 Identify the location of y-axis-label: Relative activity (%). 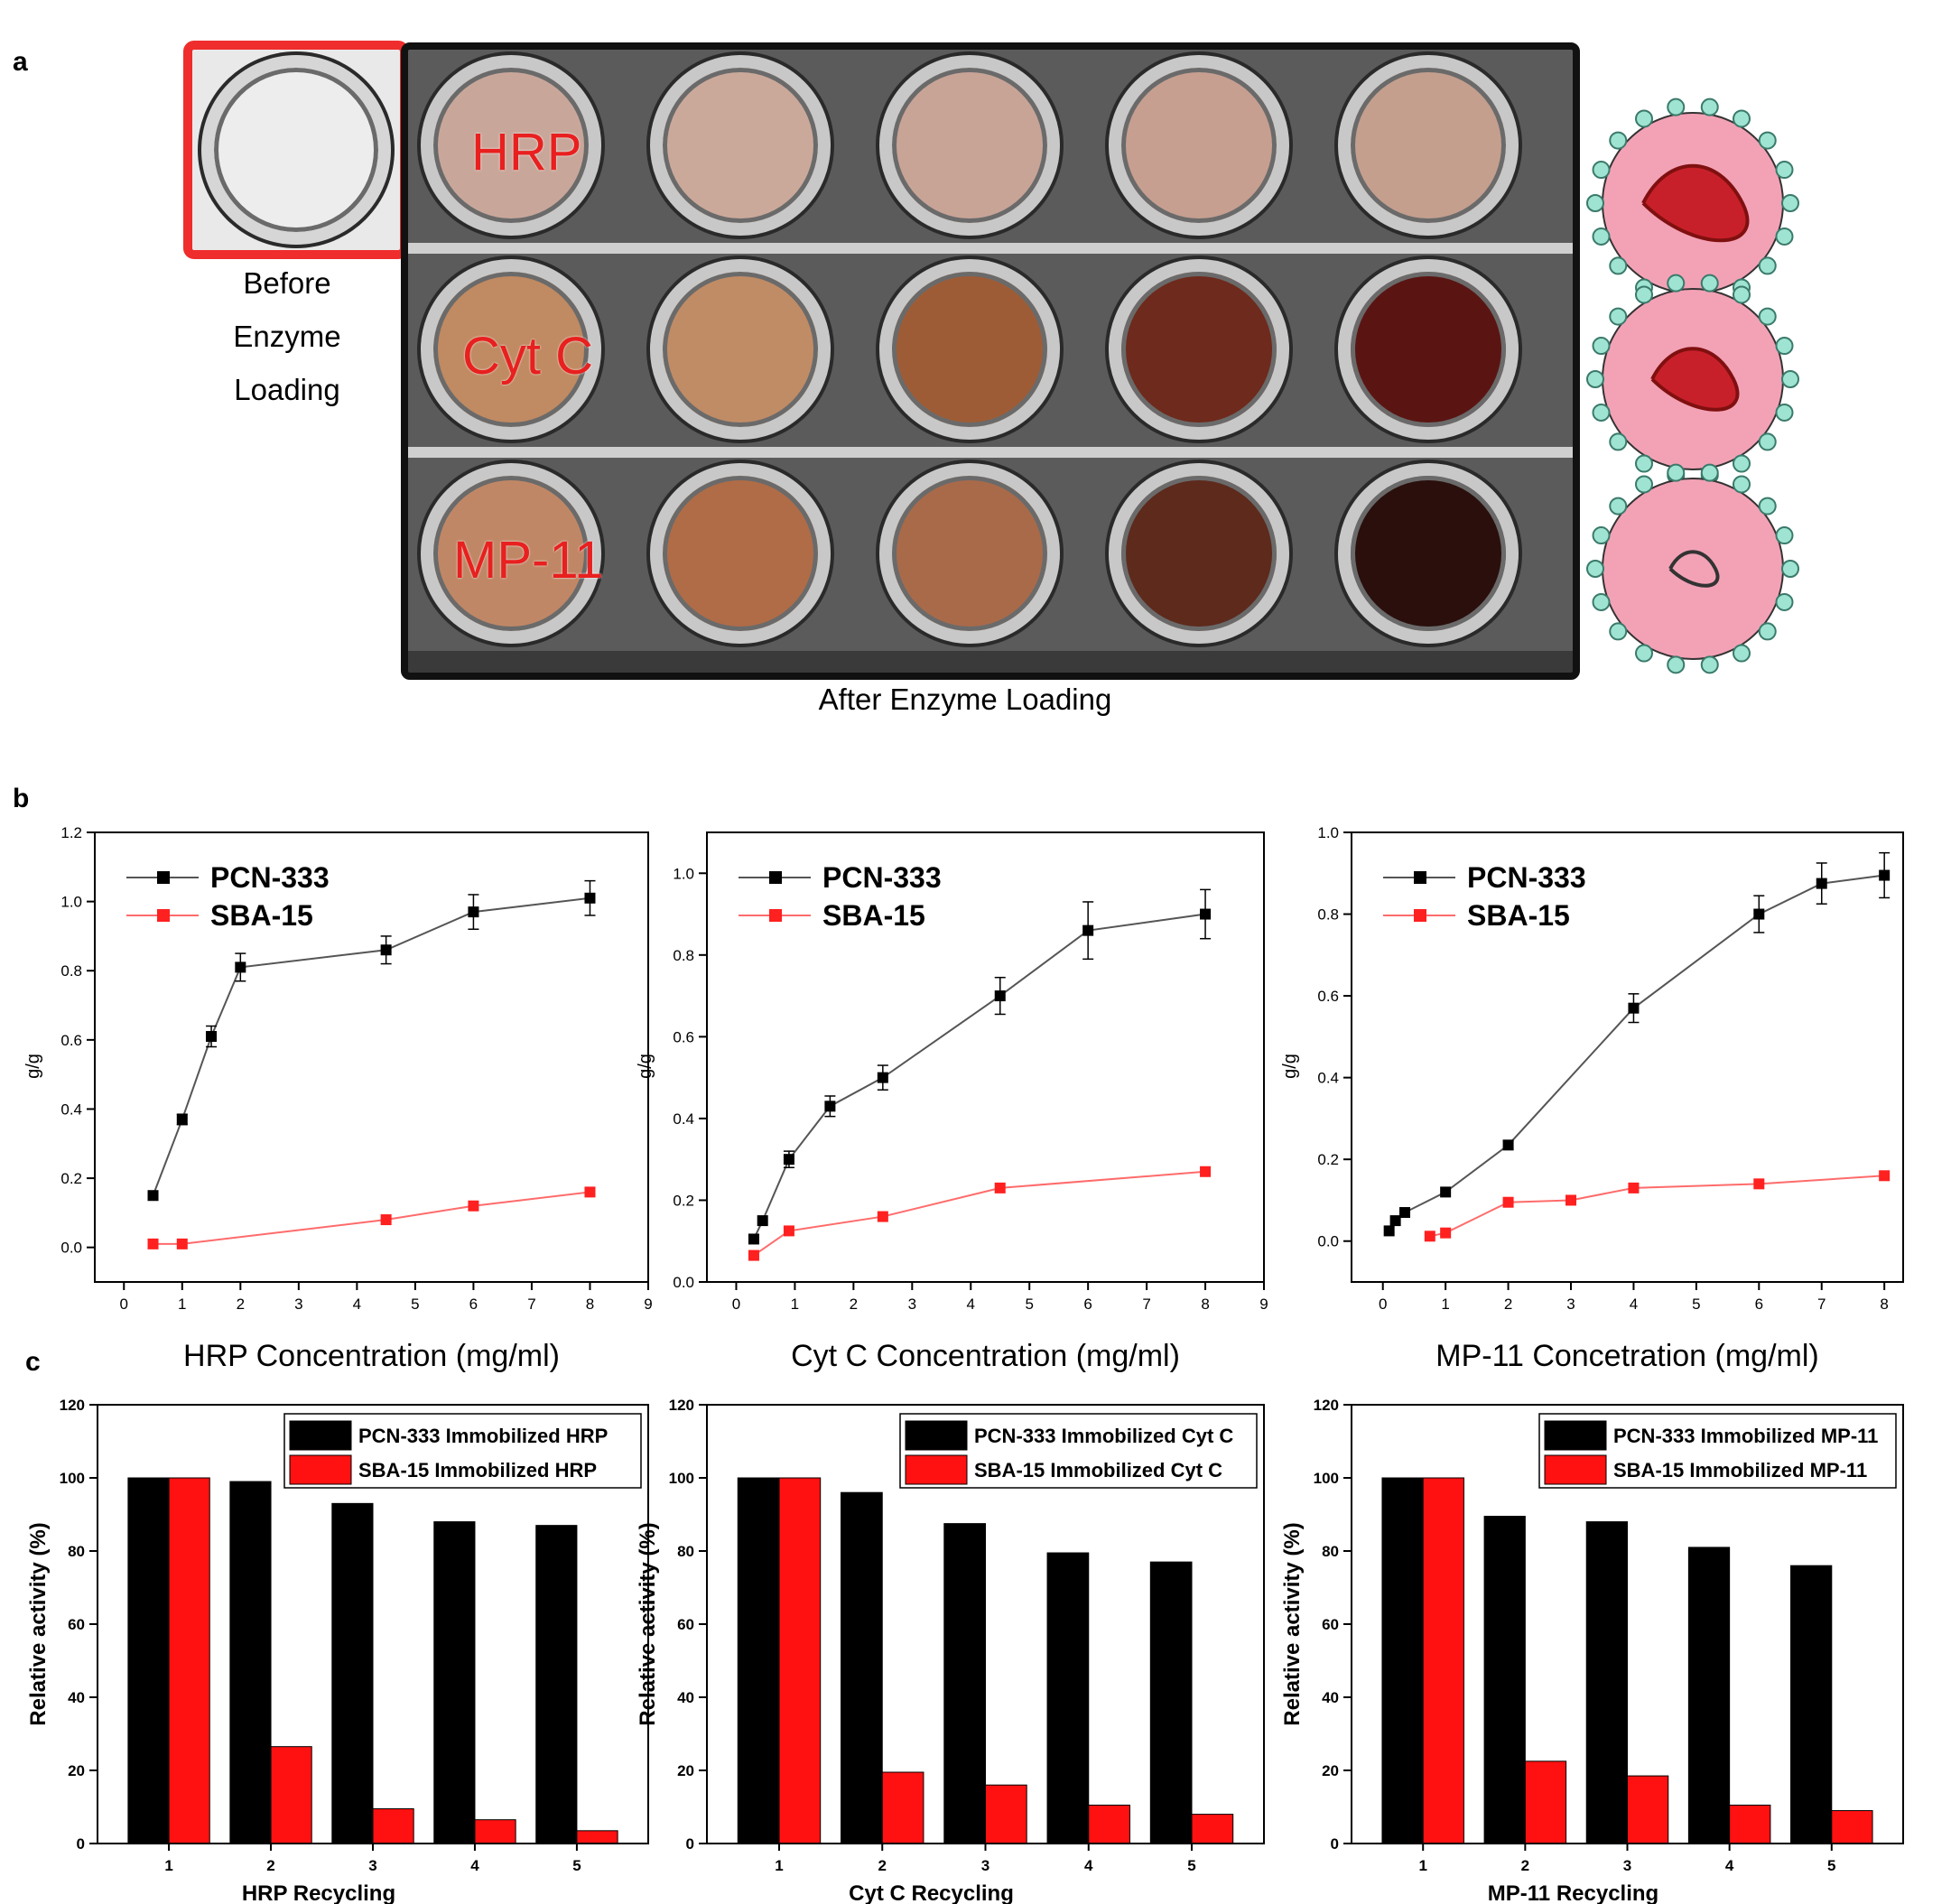
(38, 1623).